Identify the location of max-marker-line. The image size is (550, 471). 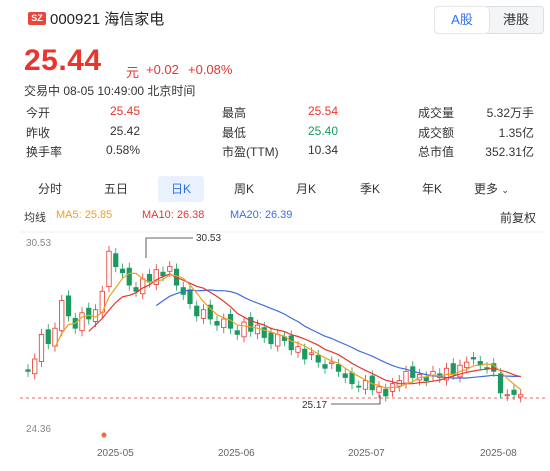
(169, 247).